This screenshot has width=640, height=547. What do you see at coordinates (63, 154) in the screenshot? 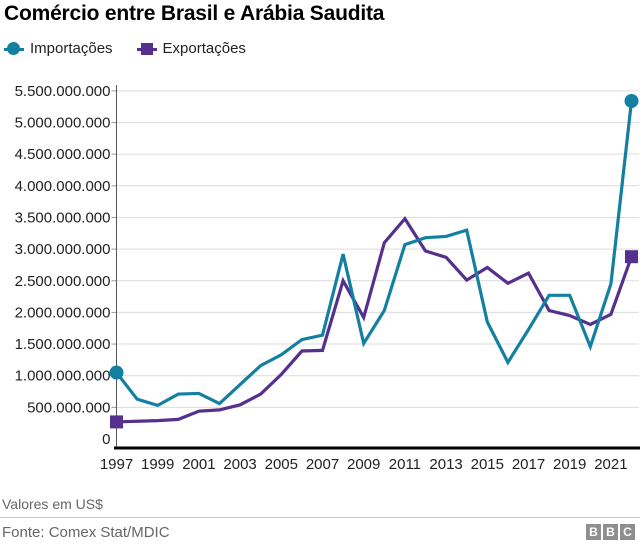
I see `y-tick-label: 4.500.000.000` at bounding box center [63, 154].